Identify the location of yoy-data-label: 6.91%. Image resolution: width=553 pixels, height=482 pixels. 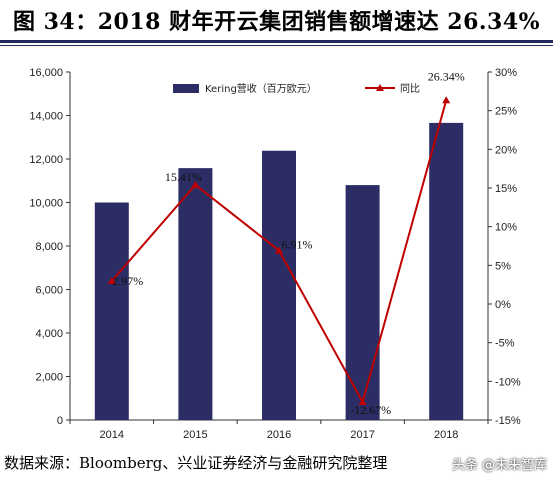
(297, 245).